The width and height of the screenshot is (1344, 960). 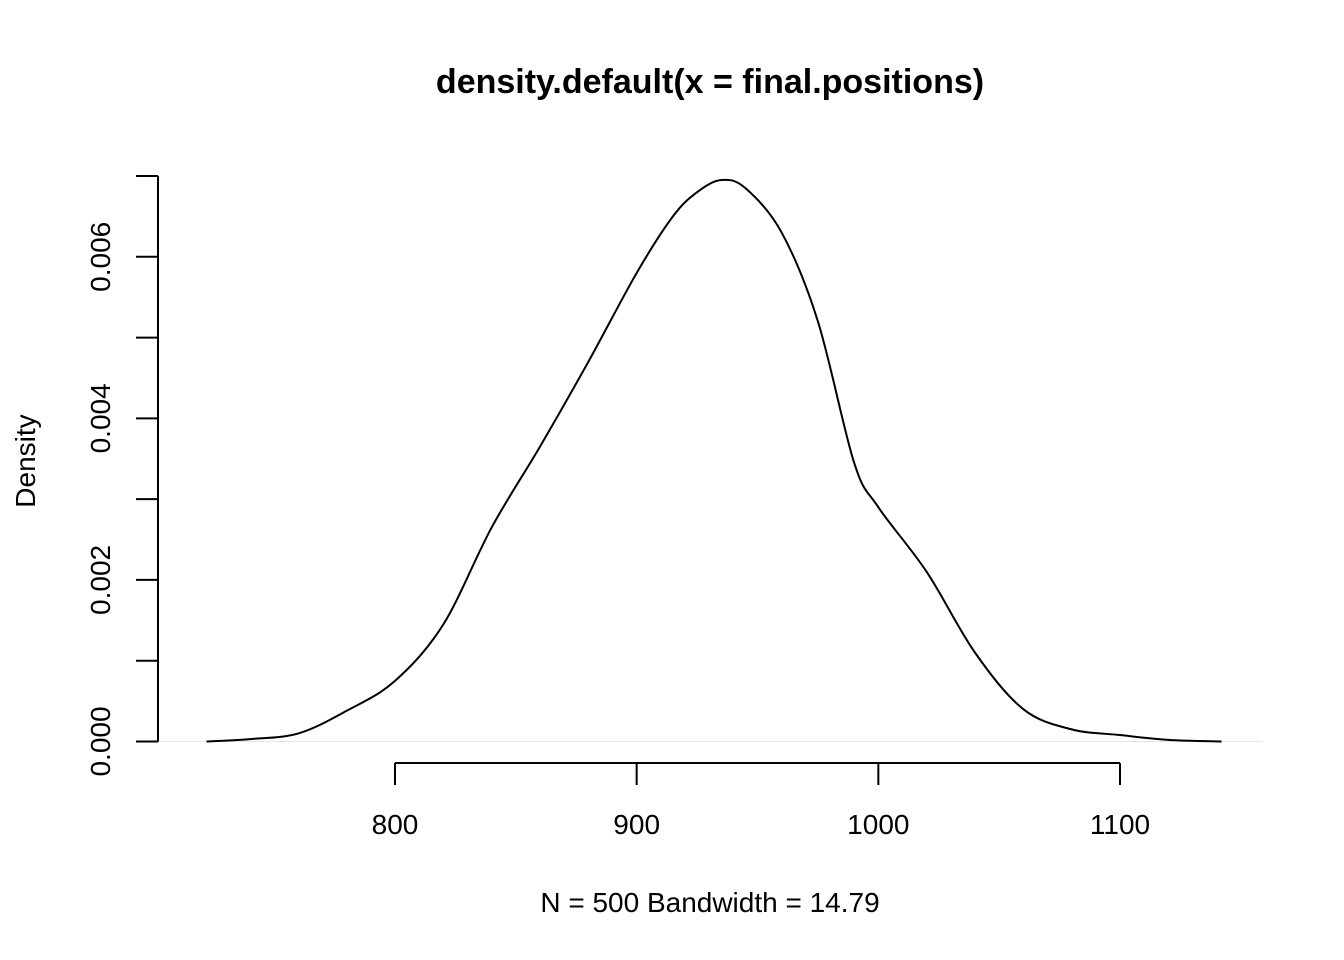 I want to click on x-axis-label: N = 500 Bandwidth = 14.79, so click(x=709, y=902).